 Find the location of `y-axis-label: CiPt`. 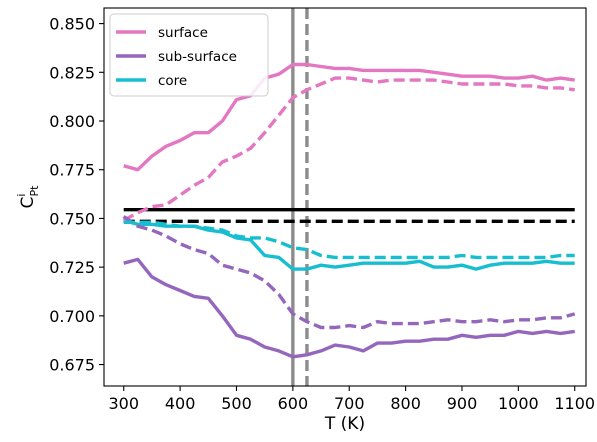

y-axis-label: CiPt is located at coordinates (28, 197).